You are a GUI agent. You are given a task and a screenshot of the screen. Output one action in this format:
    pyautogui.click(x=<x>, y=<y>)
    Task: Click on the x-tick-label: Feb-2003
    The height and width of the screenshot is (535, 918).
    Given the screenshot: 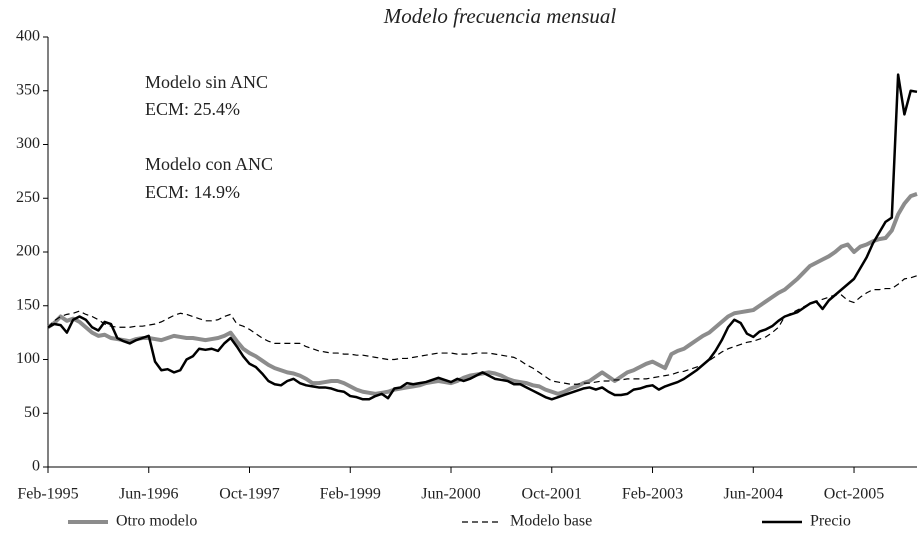 What is the action you would take?
    pyautogui.click(x=652, y=494)
    